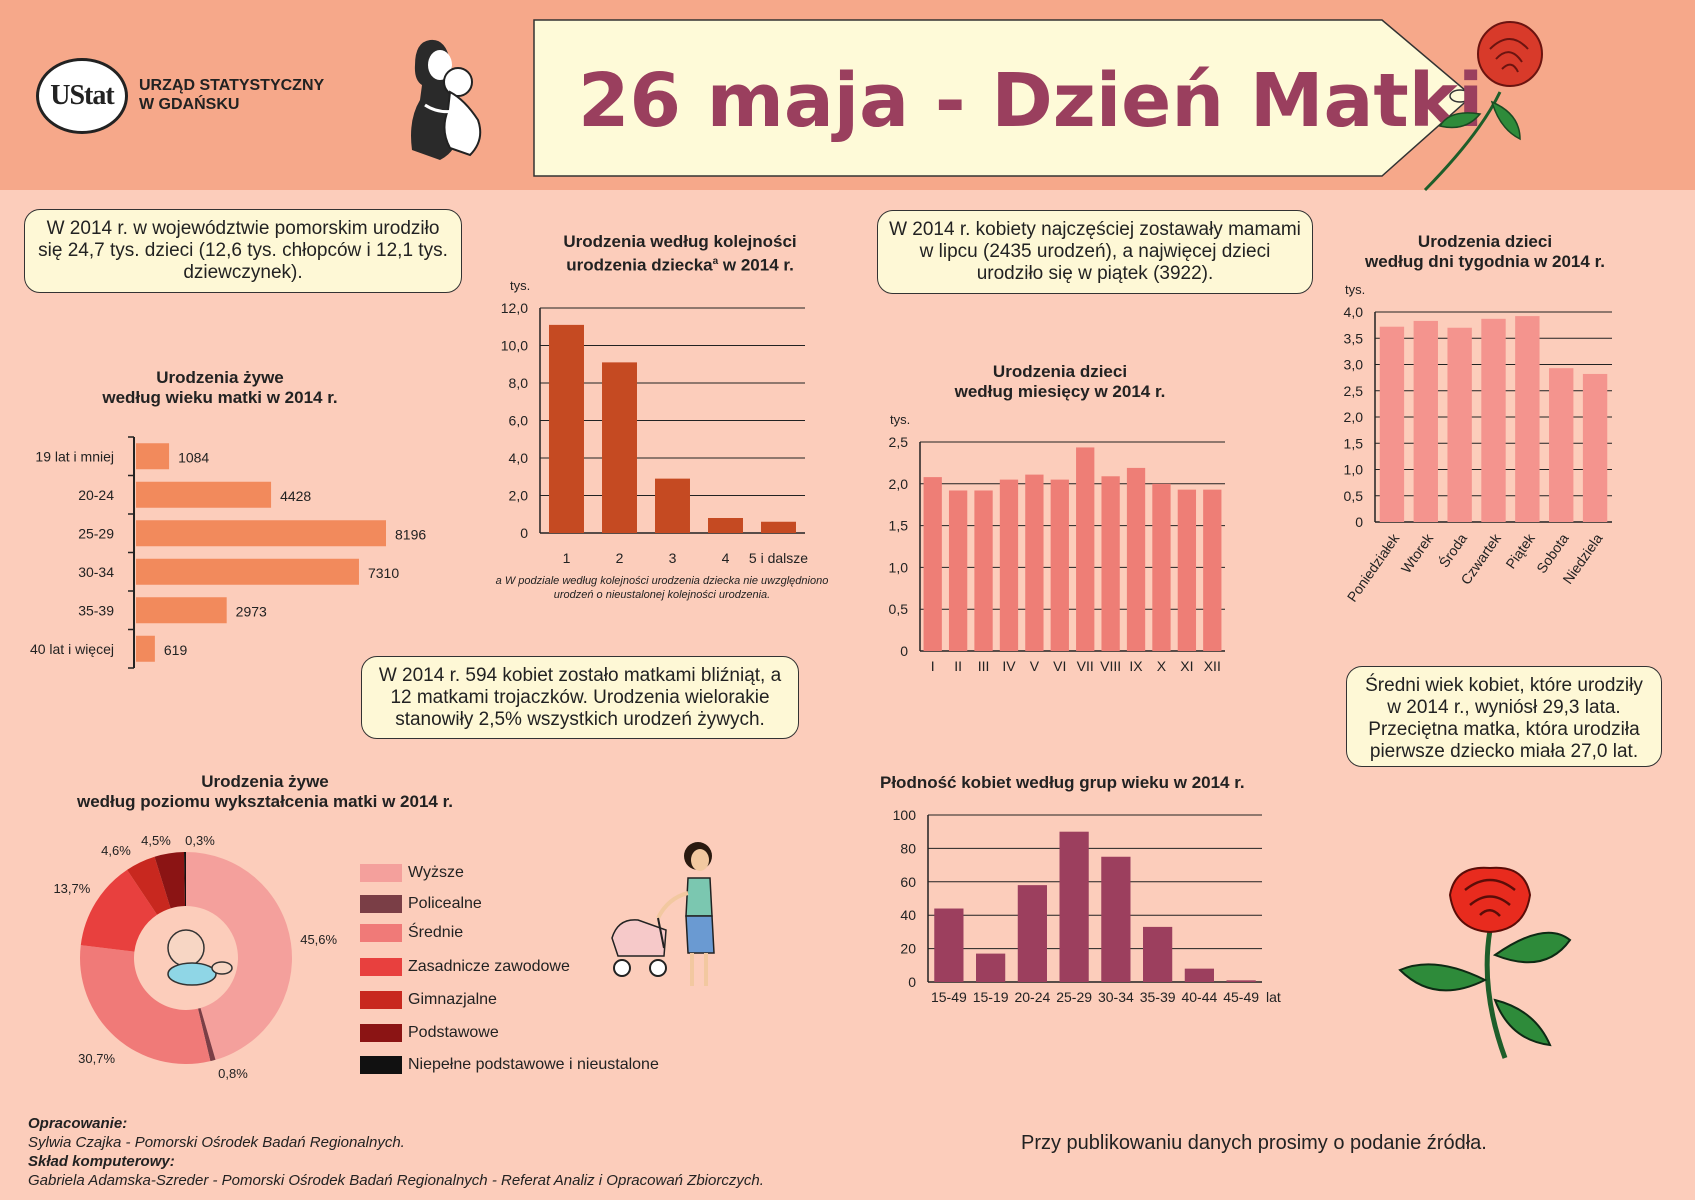 Image resolution: width=1695 pixels, height=1200 pixels. What do you see at coordinates (680, 241) in the screenshot?
I see `order-chart-title-line1: Urodzenia według kolejności` at bounding box center [680, 241].